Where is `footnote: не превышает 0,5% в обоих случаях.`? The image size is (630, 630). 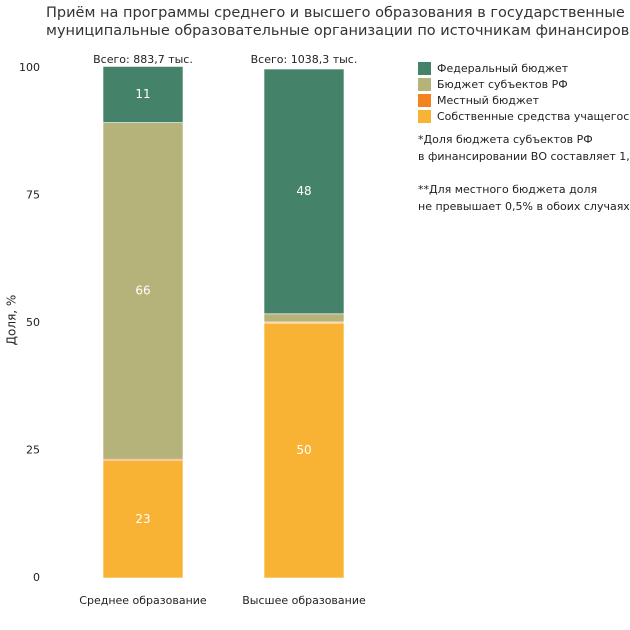 footnote: не превышает 0,5% в обоих случаях. is located at coordinates (524, 206).